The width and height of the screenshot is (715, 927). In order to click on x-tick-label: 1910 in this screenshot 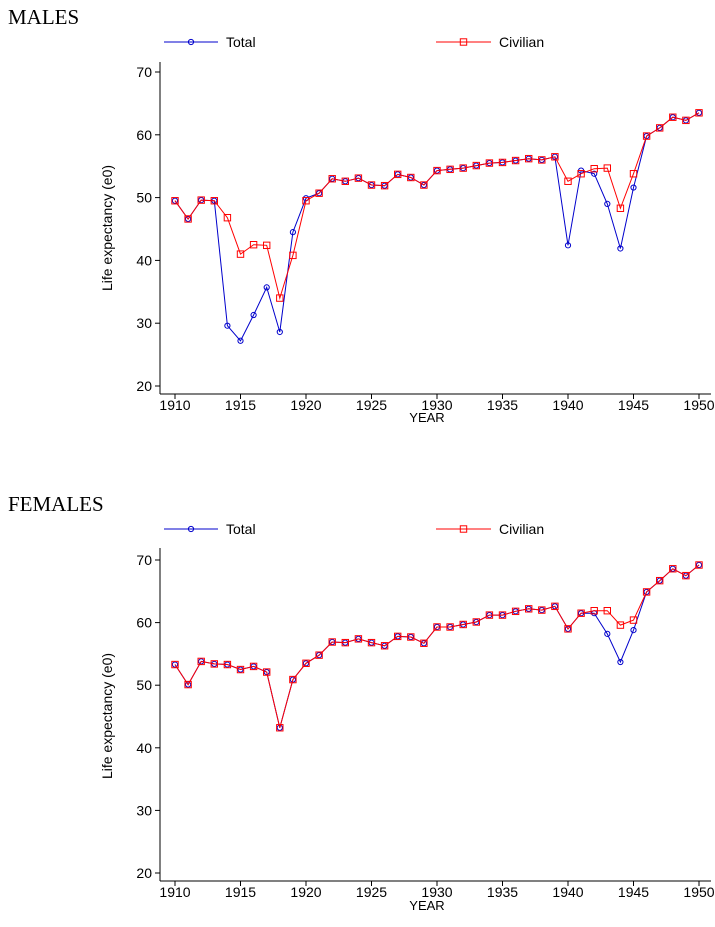, I will do `click(174, 892)`.